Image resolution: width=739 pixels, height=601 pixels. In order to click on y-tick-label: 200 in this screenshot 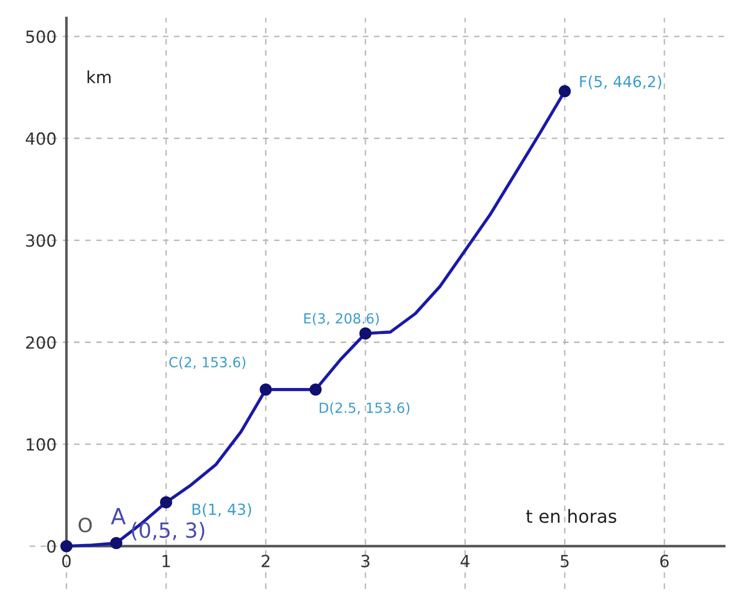, I will do `click(41, 342)`.